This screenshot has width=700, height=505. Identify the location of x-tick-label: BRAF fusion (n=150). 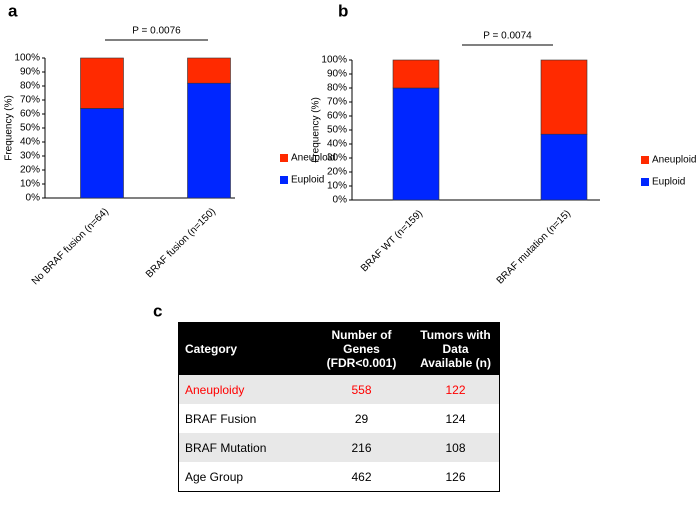
(181, 243).